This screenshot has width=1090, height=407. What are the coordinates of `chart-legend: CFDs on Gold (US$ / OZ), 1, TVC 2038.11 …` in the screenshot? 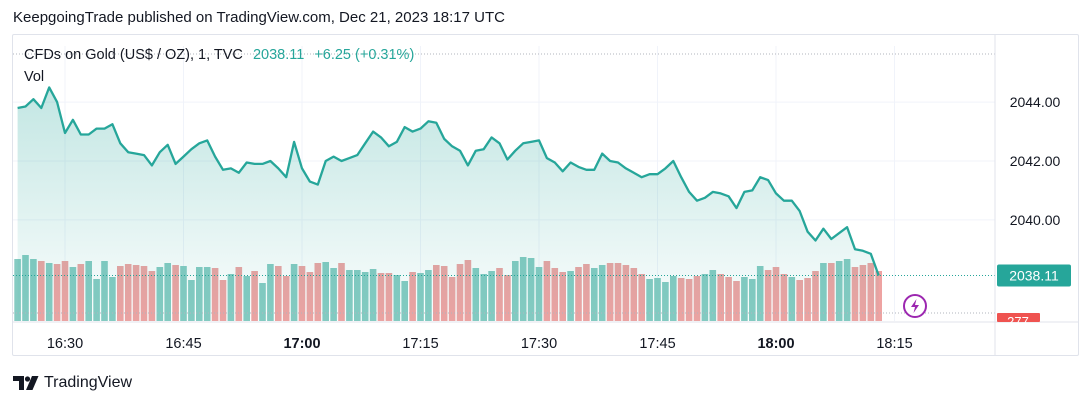 It's located at (219, 55).